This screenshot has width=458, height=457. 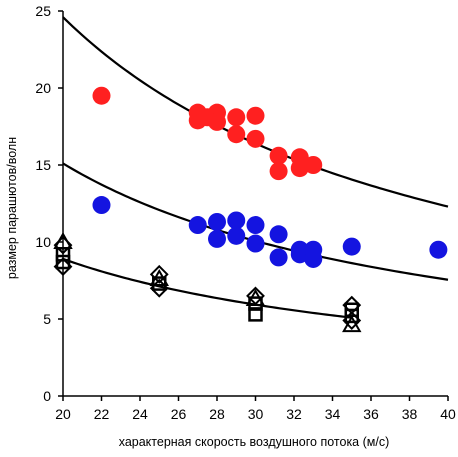 I want to click on x-tick-label: 20, so click(x=63, y=414).